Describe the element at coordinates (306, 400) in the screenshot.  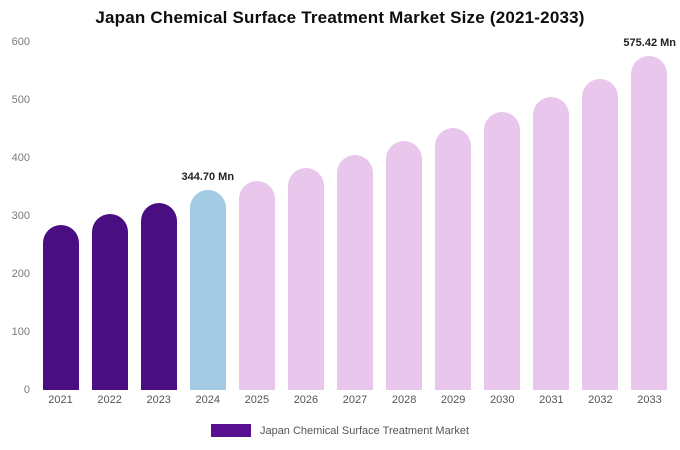
I see `x-tick-label: 2026` at that location.